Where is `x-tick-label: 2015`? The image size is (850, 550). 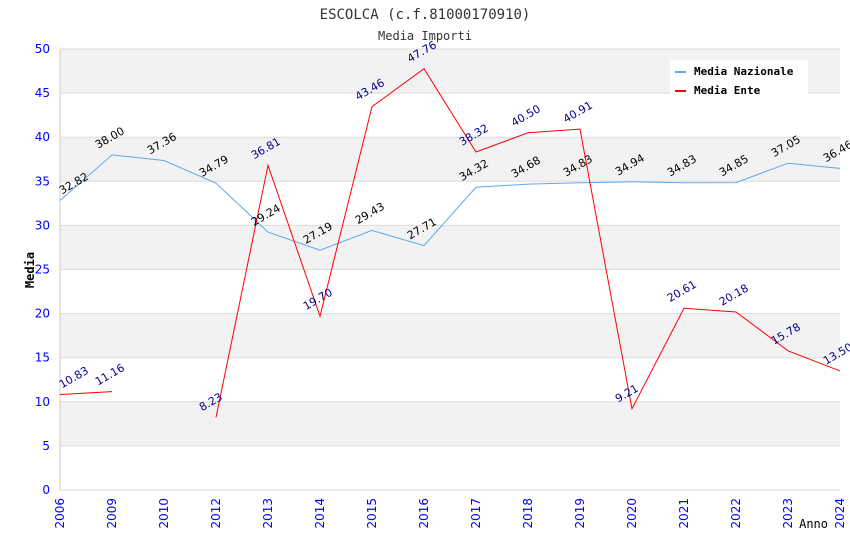 x-tick-label: 2015 is located at coordinates (372, 513).